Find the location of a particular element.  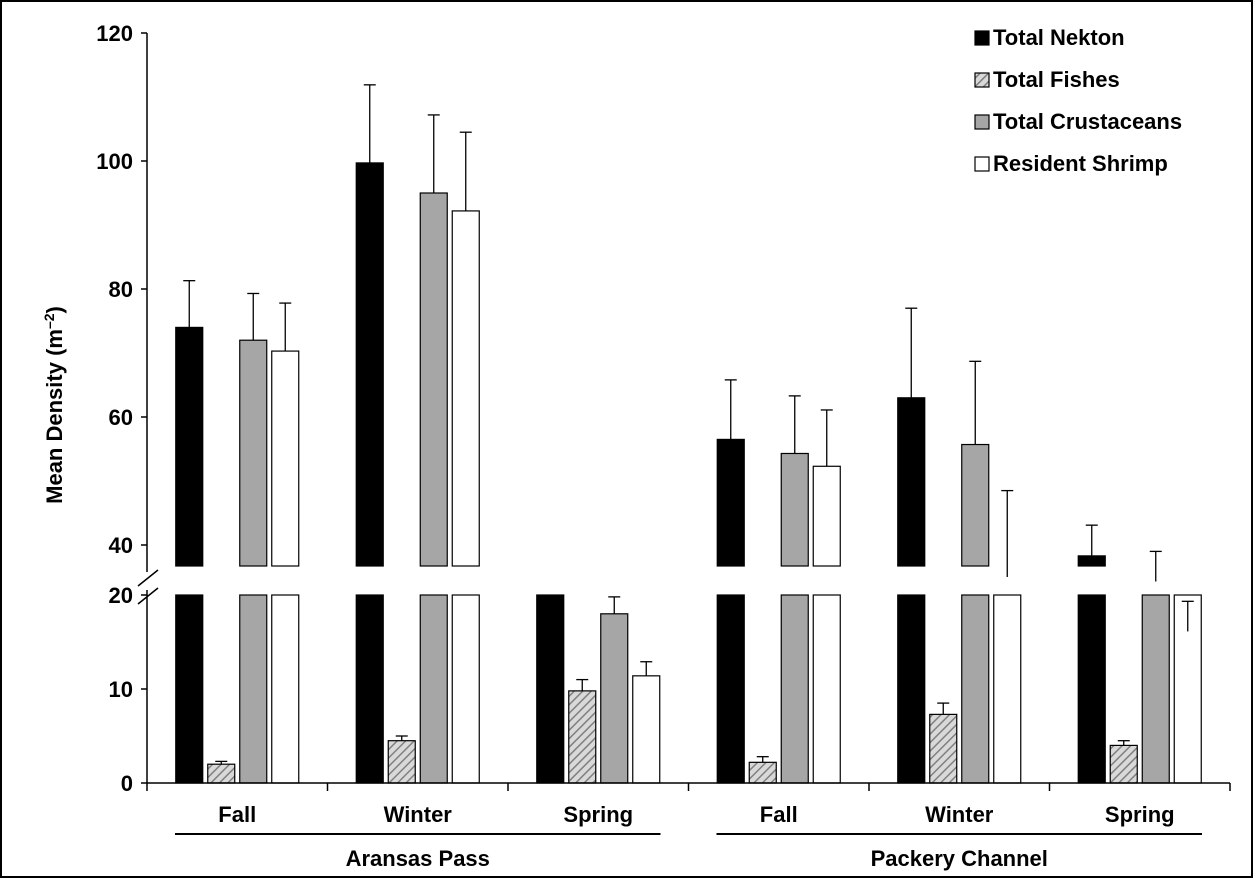

group-label: Packery Channel is located at coordinates (959, 858).